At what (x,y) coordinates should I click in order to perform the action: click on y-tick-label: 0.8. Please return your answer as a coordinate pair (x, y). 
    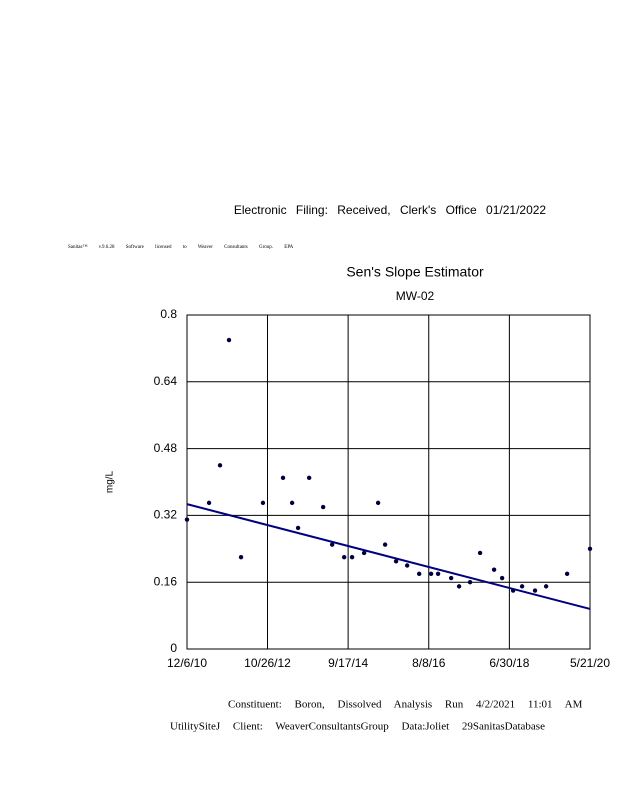
    Looking at the image, I should click on (168, 314).